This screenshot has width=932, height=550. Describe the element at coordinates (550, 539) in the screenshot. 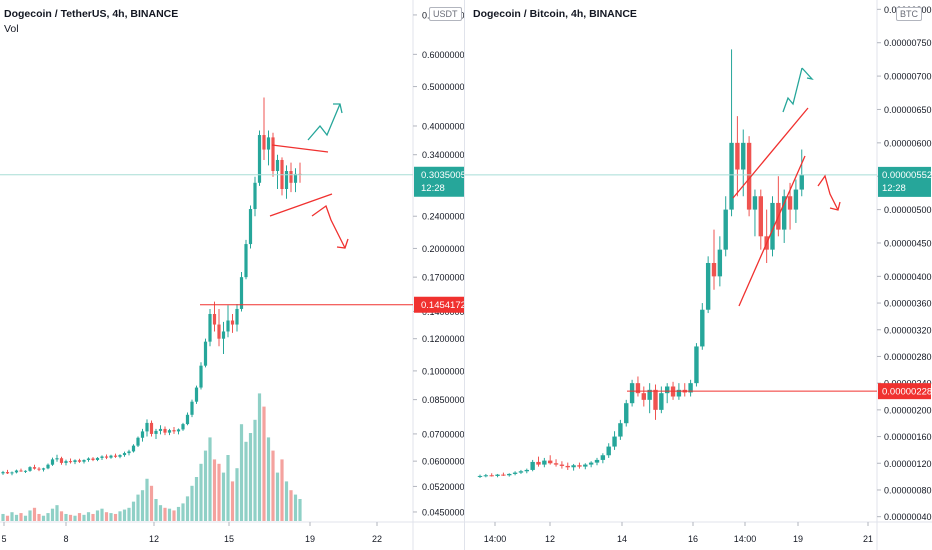

I see `time-tick-label: 12` at that location.